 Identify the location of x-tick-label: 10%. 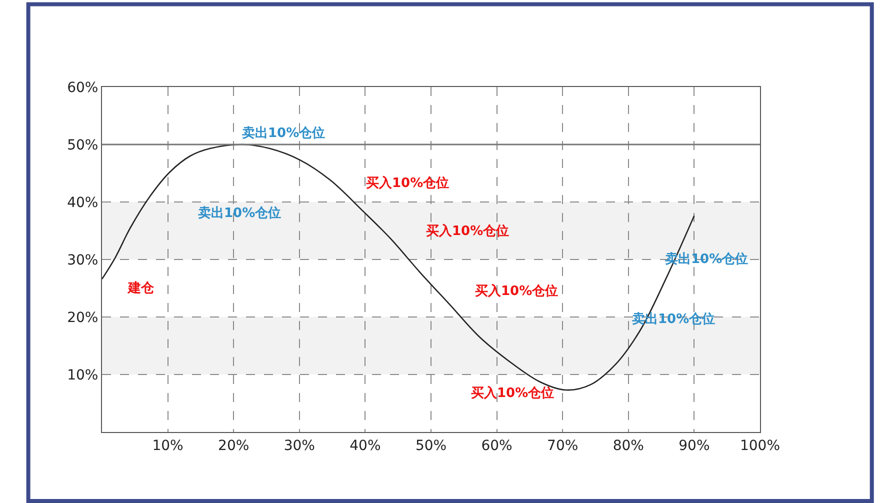
(168, 446).